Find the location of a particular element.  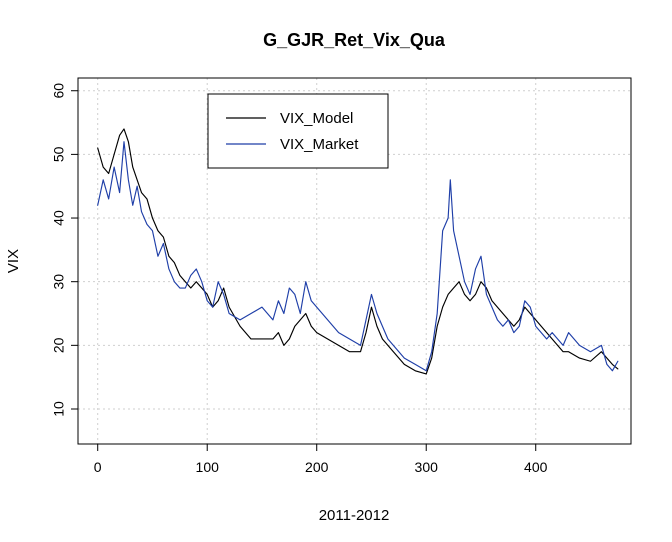

legend-frame is located at coordinates (298, 131).